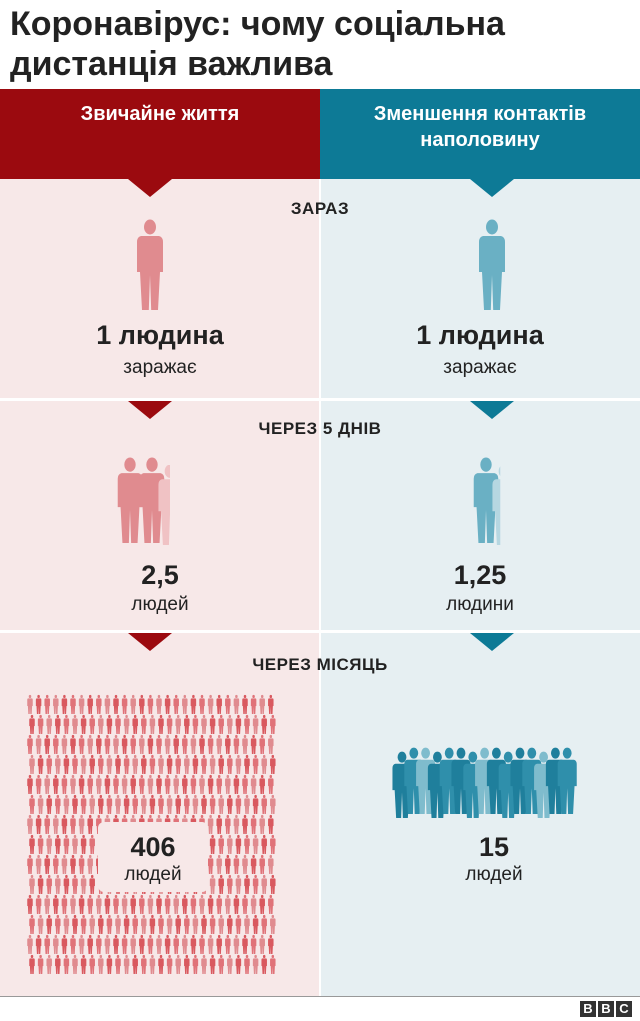 The height and width of the screenshot is (1021, 640). What do you see at coordinates (492, 410) in the screenshot?
I see `right-pointer-arrow` at bounding box center [492, 410].